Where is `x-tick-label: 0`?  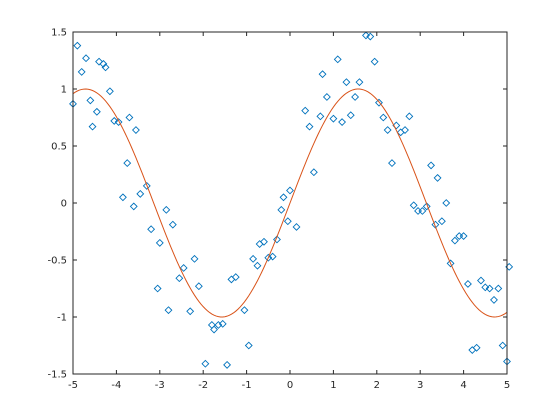
x-tick-label: 0 is located at coordinates (290, 385).